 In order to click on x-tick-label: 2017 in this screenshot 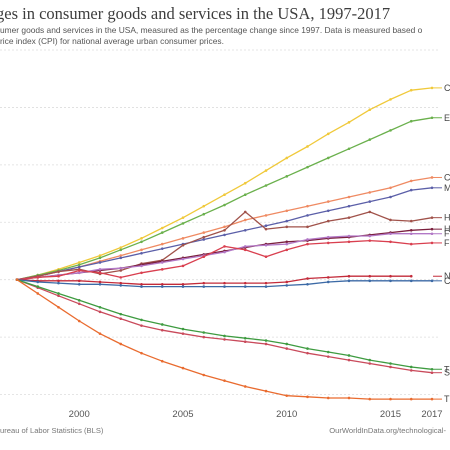, I will do `click(431, 414)`.